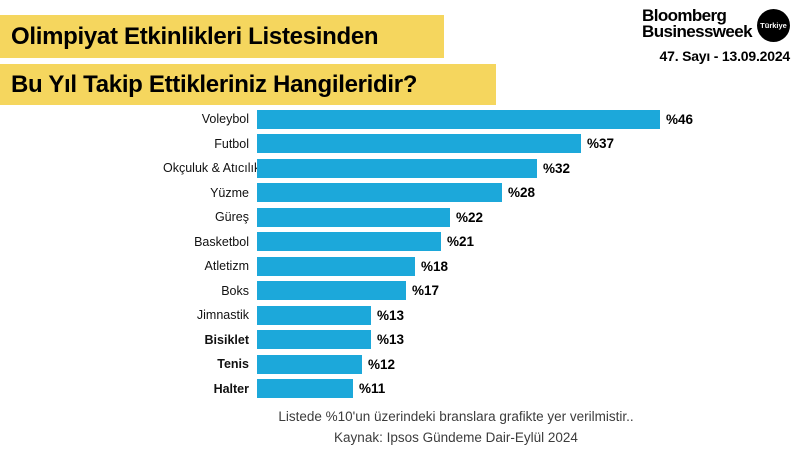 The height and width of the screenshot is (450, 800). Describe the element at coordinates (456, 364) in the screenshot. I see `bar-row: Tenis %12` at that location.